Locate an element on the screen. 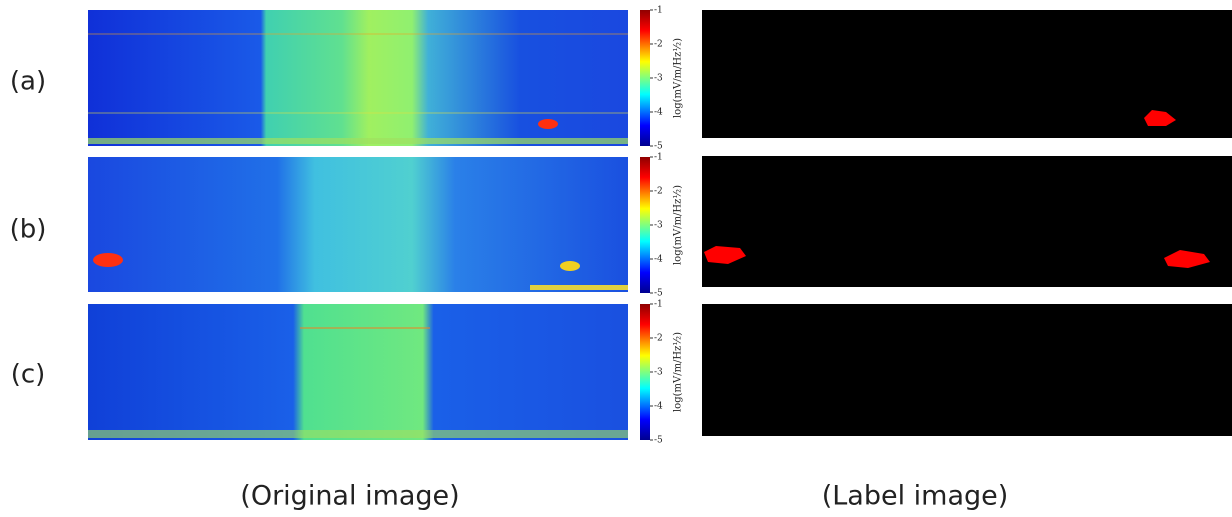 The image size is (1232, 517). panel-label: (b) is located at coordinates (28, 230).